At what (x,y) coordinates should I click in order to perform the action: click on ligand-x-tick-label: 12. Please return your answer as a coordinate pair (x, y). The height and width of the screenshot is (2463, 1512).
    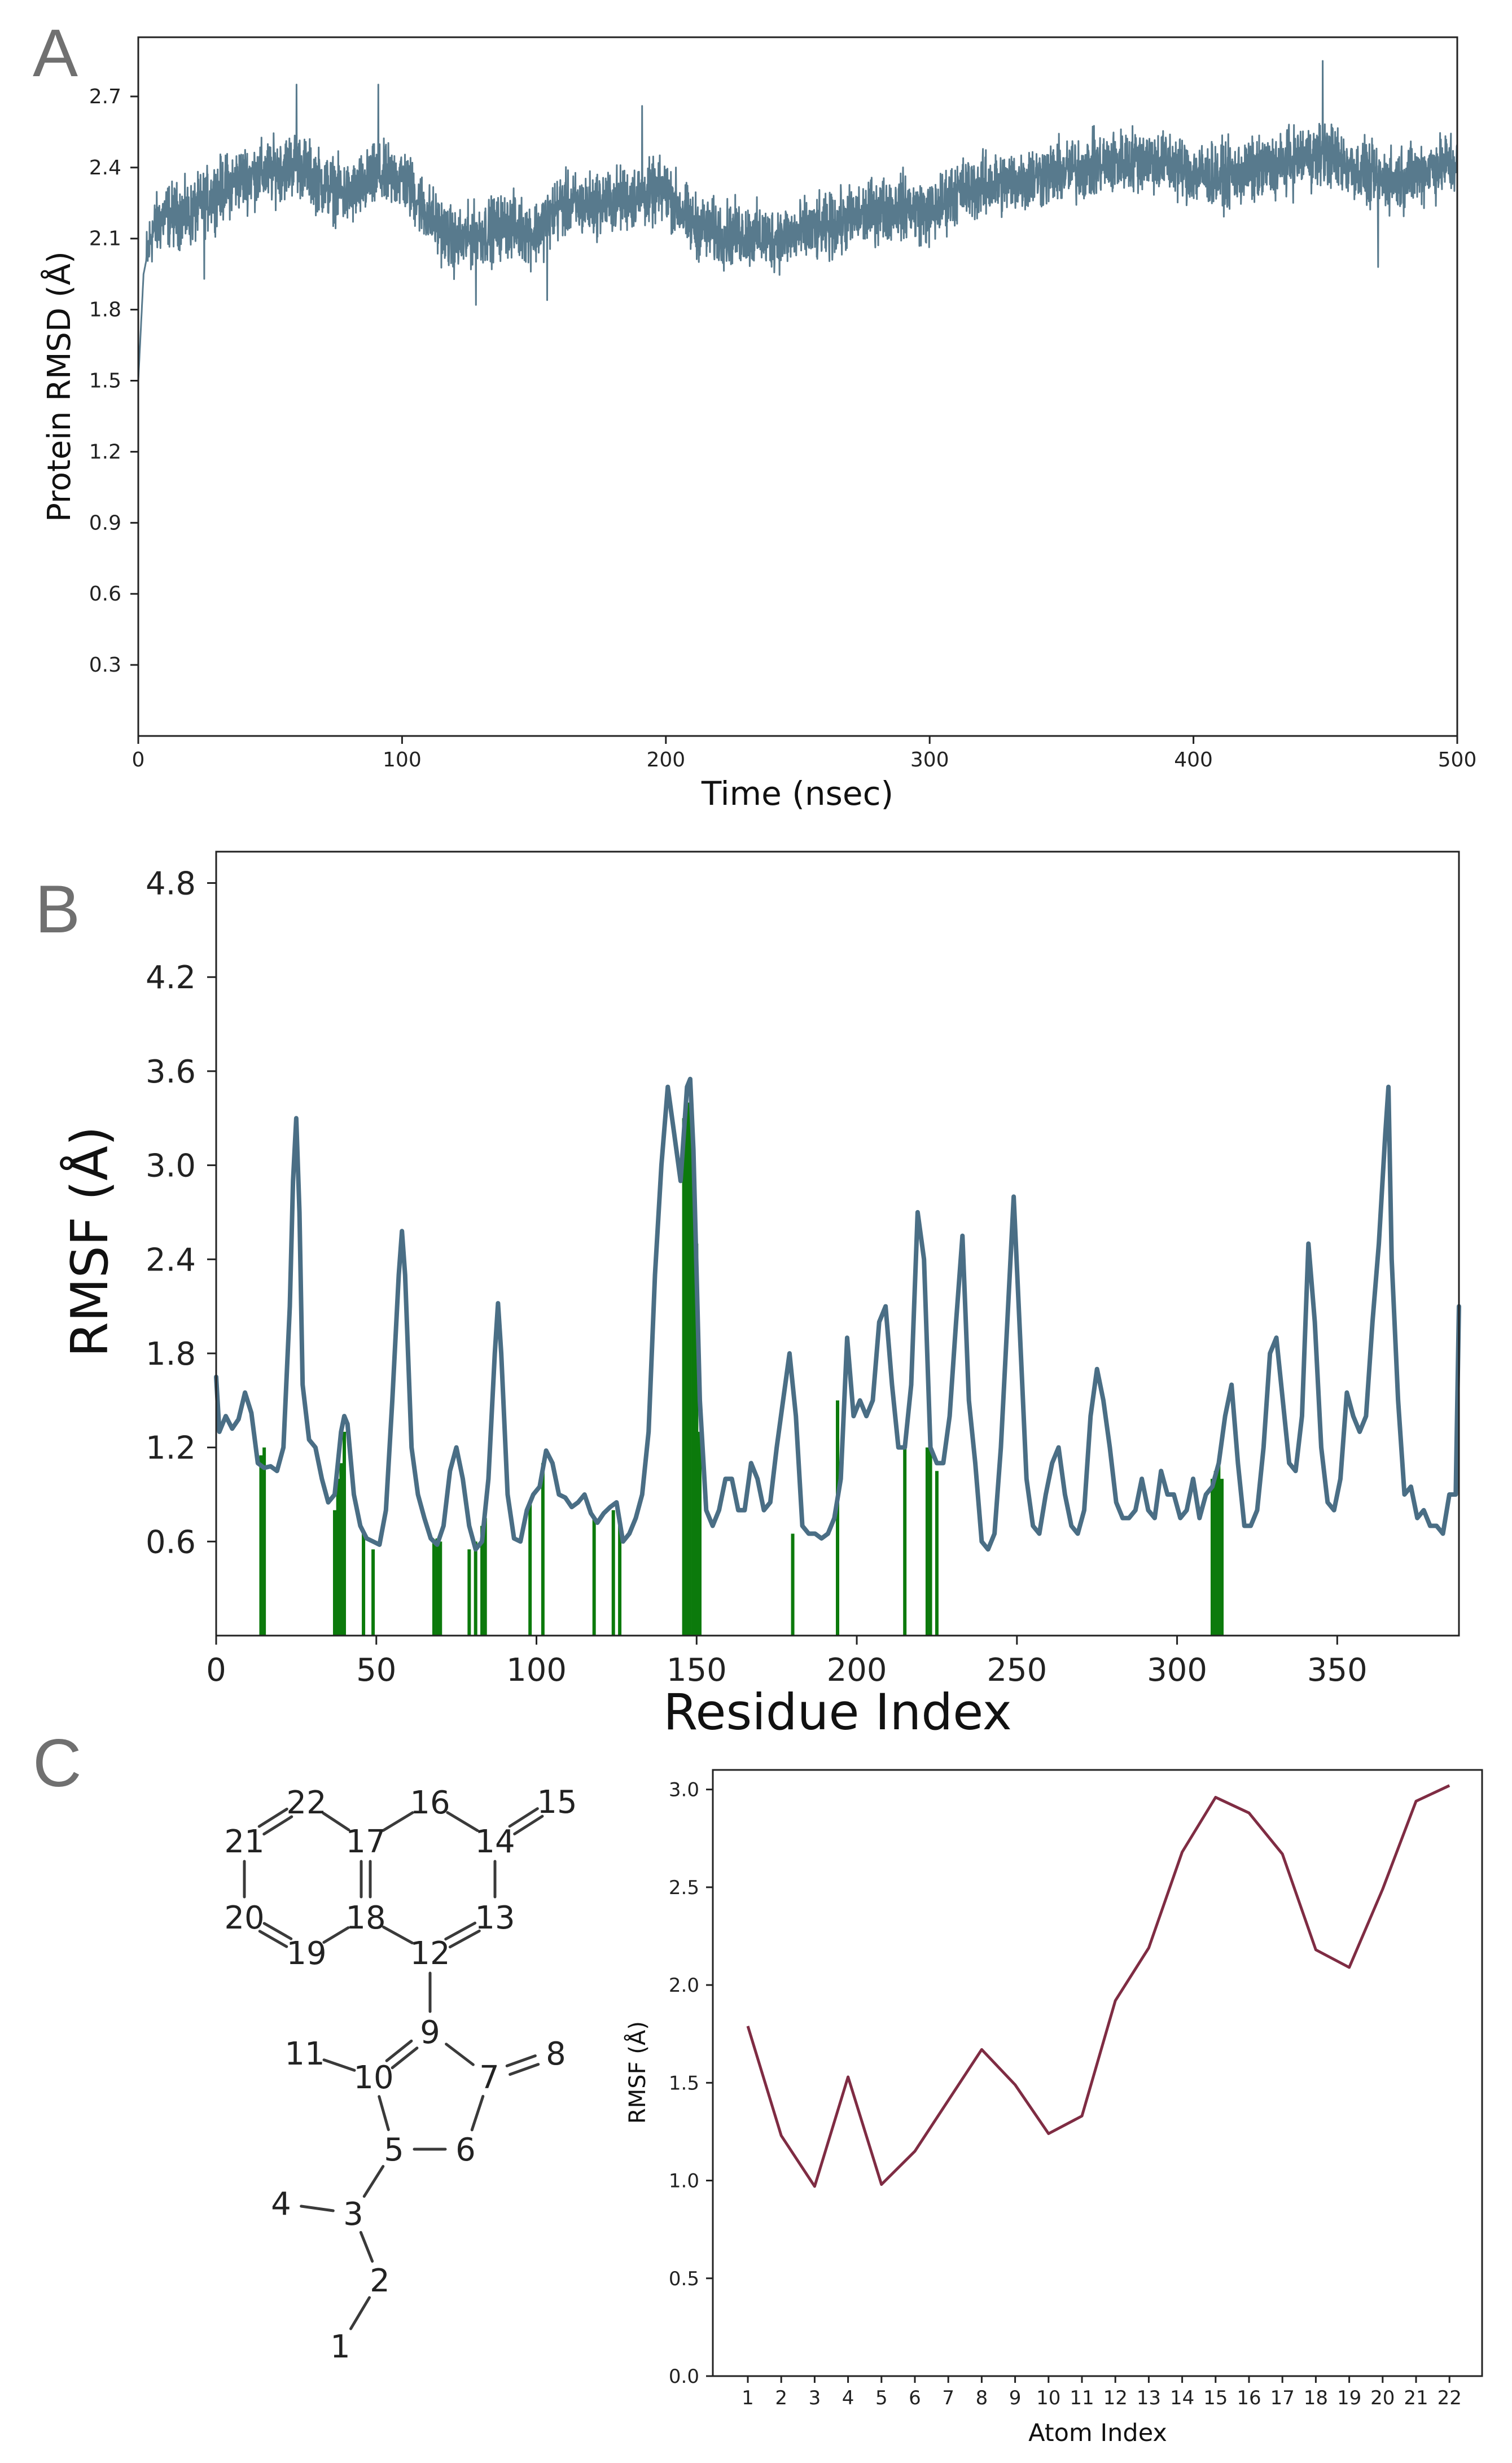
    Looking at the image, I should click on (1115, 2398).